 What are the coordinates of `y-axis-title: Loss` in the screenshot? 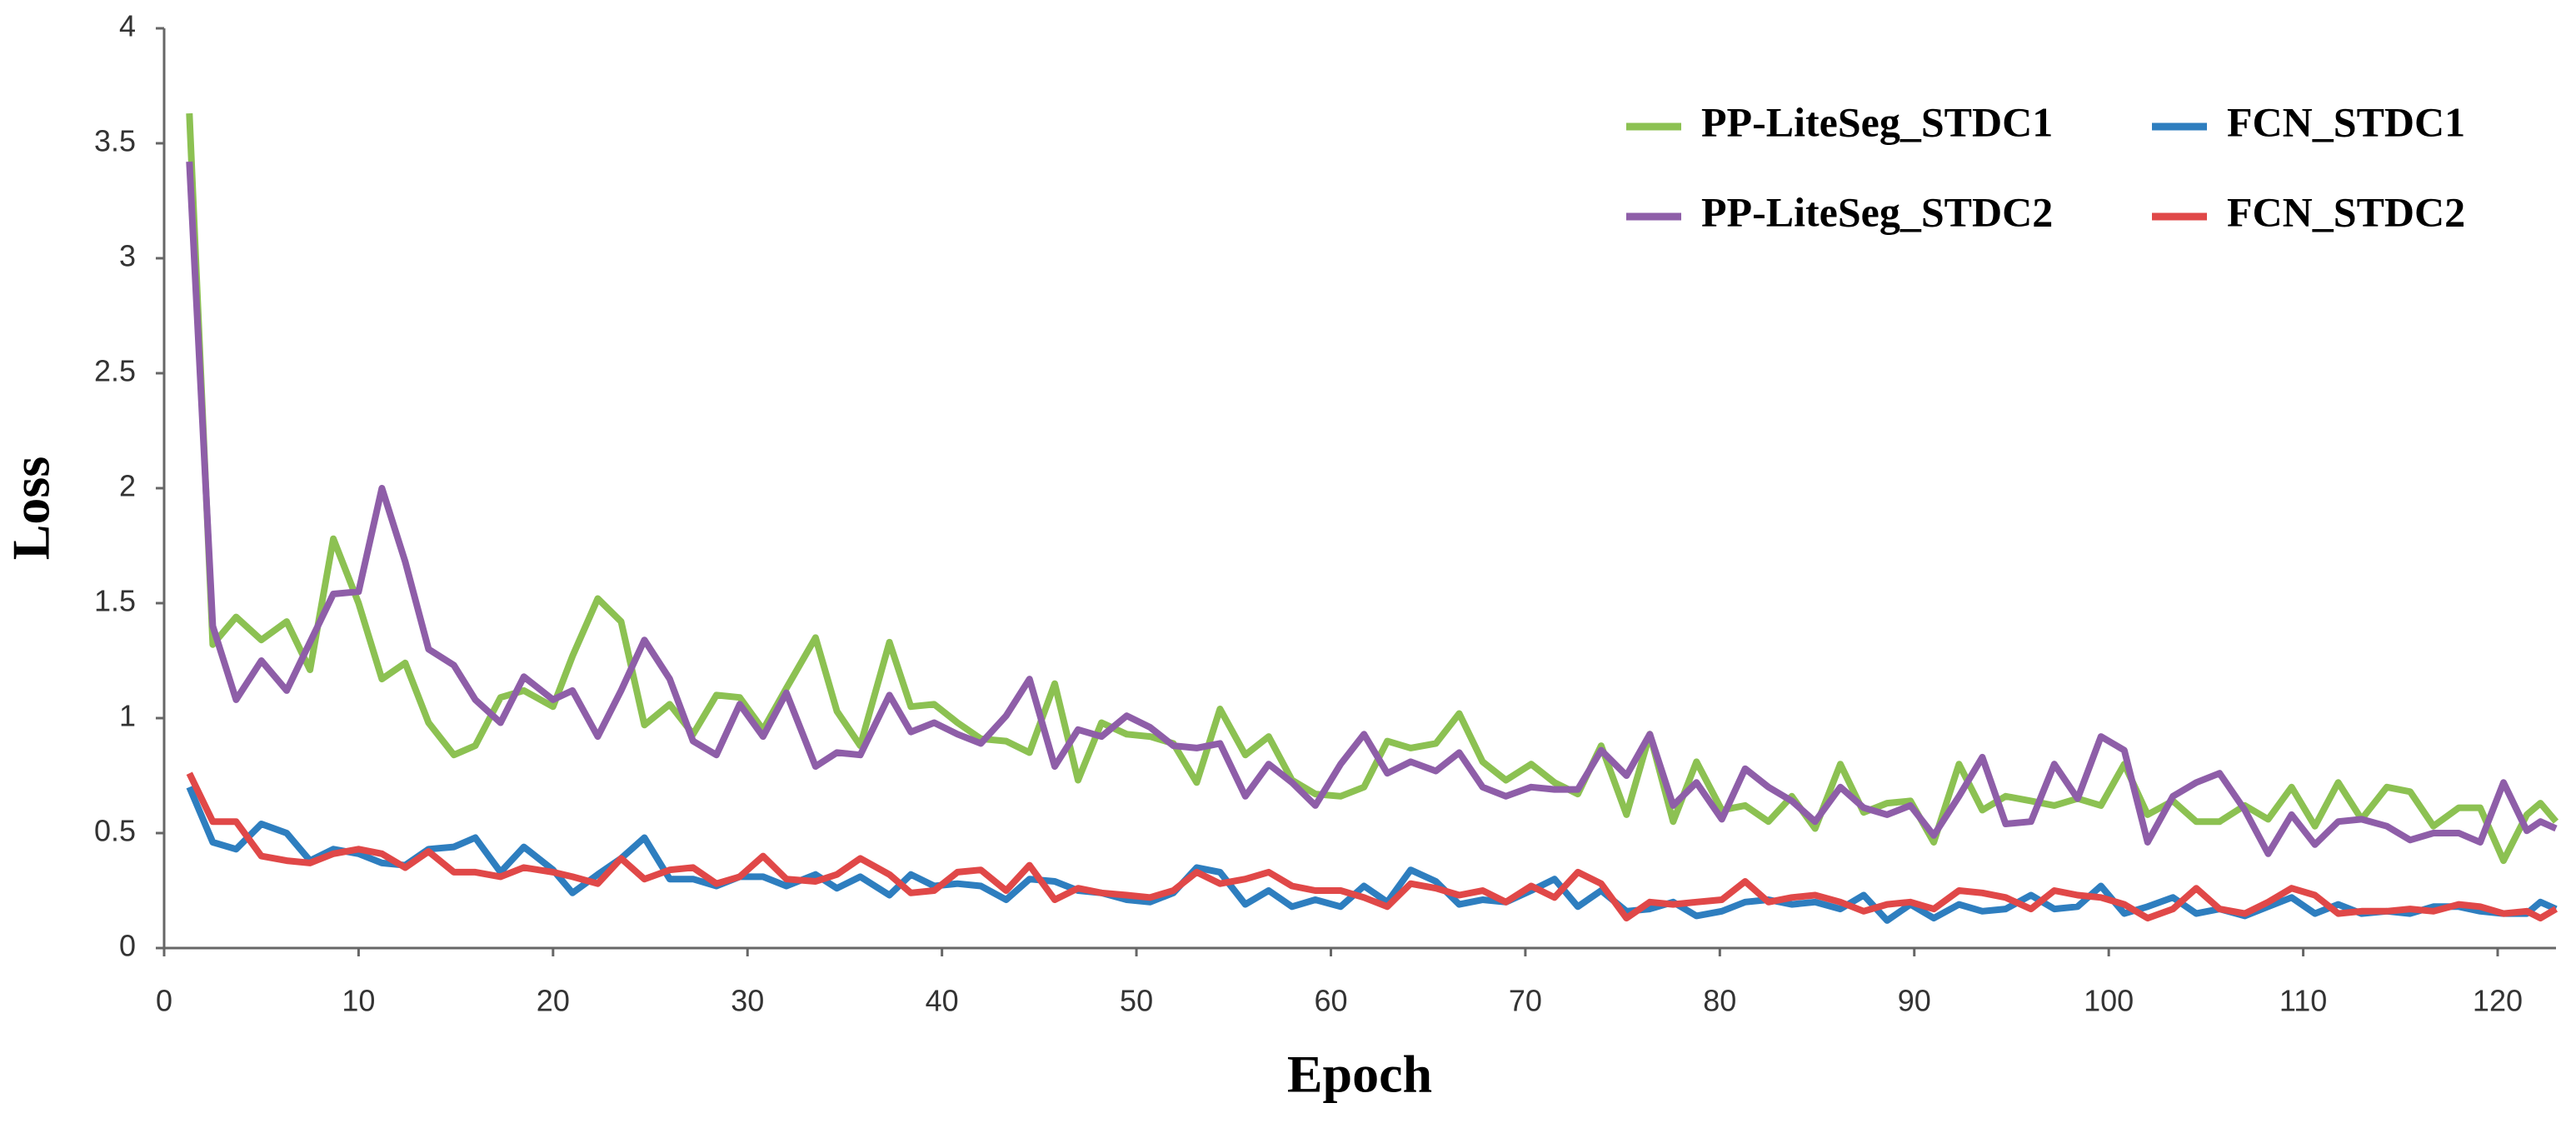 It's located at (31, 509).